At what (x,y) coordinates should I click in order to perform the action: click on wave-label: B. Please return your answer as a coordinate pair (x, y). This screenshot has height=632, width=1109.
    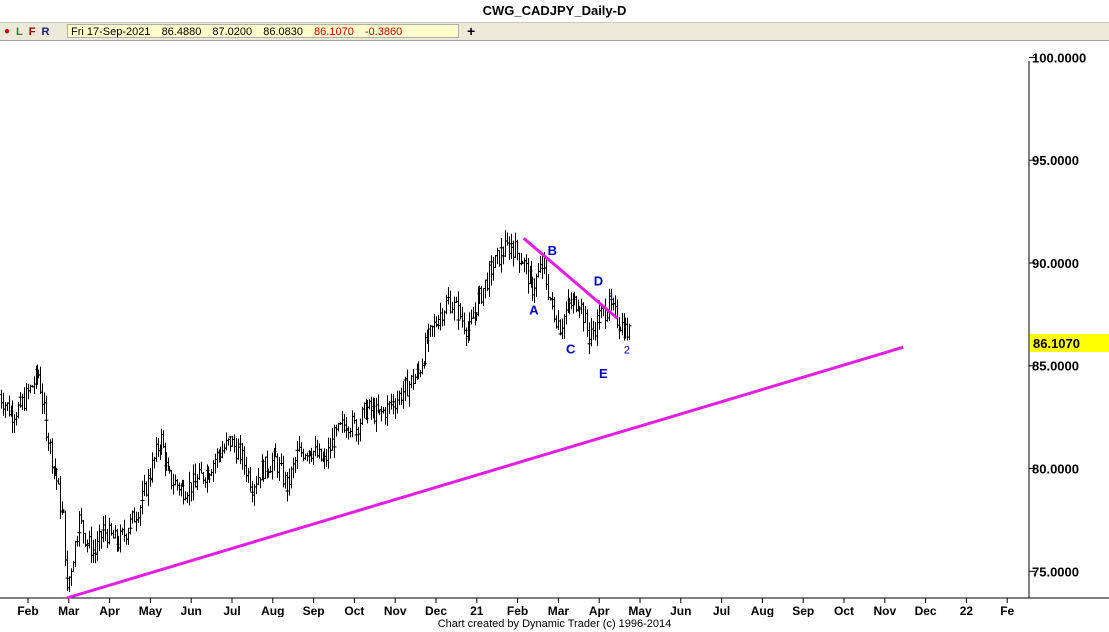
    Looking at the image, I should click on (552, 250).